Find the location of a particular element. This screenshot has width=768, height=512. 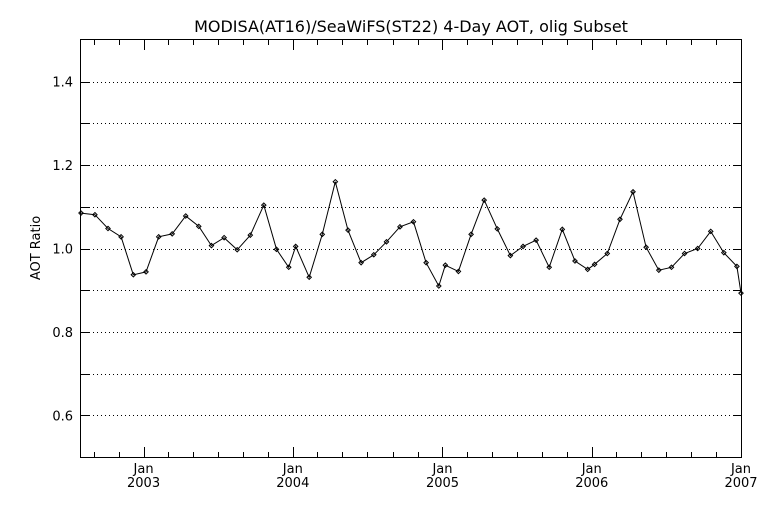

y-tick-label: 1.0 is located at coordinates (62, 250).